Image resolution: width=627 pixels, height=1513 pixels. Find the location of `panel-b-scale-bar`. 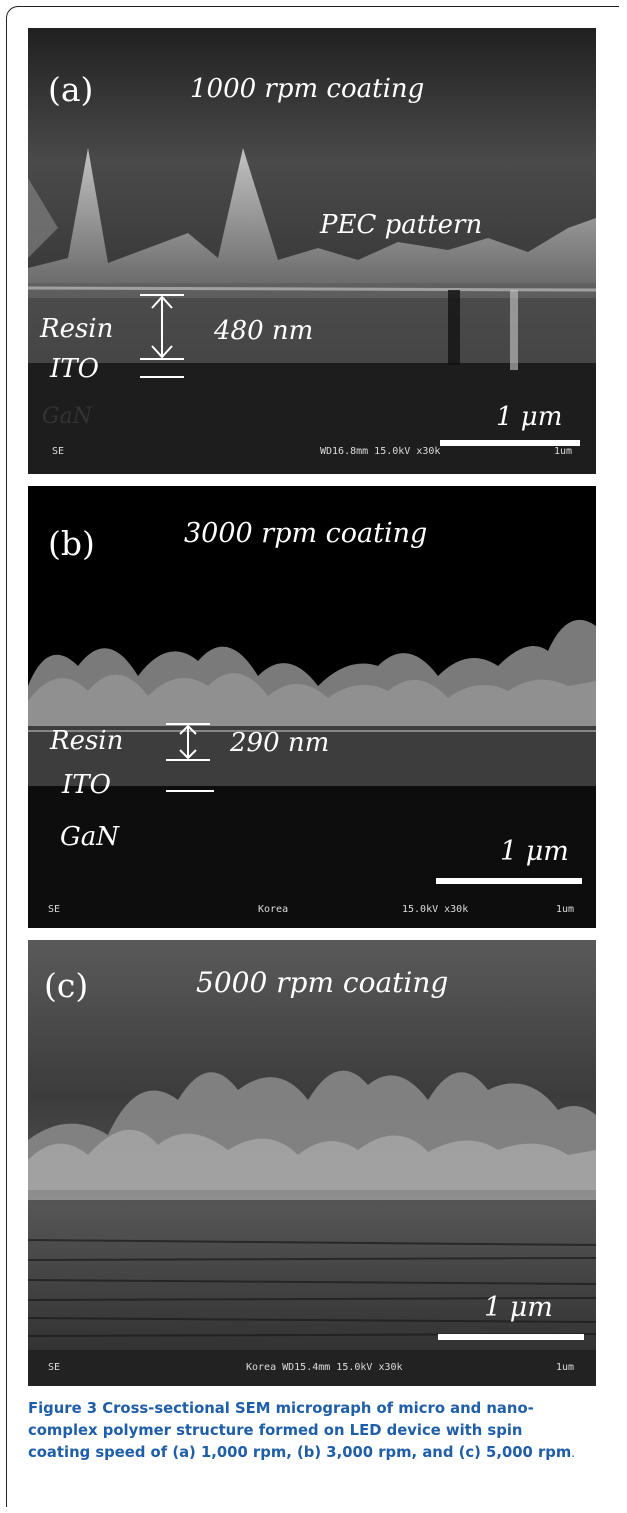

panel-b-scale-bar is located at coordinates (509, 881).